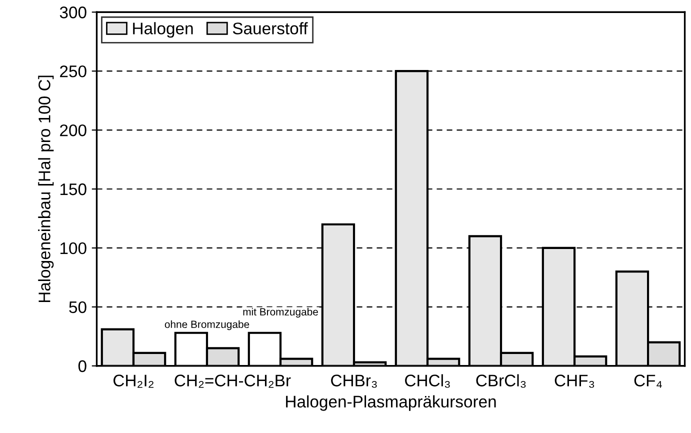 This screenshot has width=691, height=433. What do you see at coordinates (82, 366) in the screenshot?
I see `y-tick-label: 0` at bounding box center [82, 366].